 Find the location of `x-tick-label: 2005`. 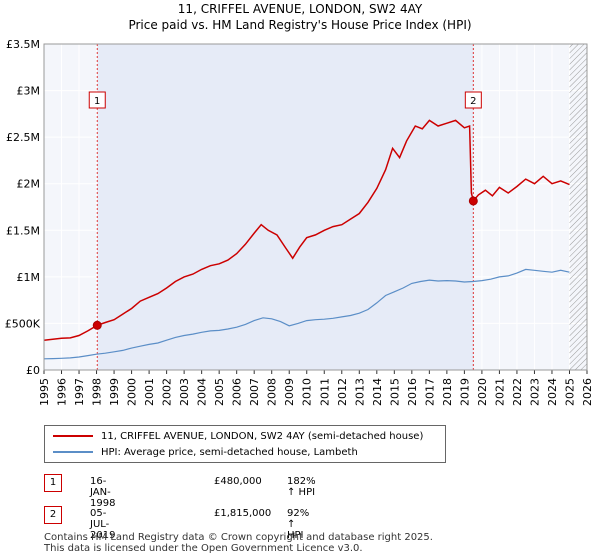

x-tick-label: 2005 is located at coordinates (219, 392).